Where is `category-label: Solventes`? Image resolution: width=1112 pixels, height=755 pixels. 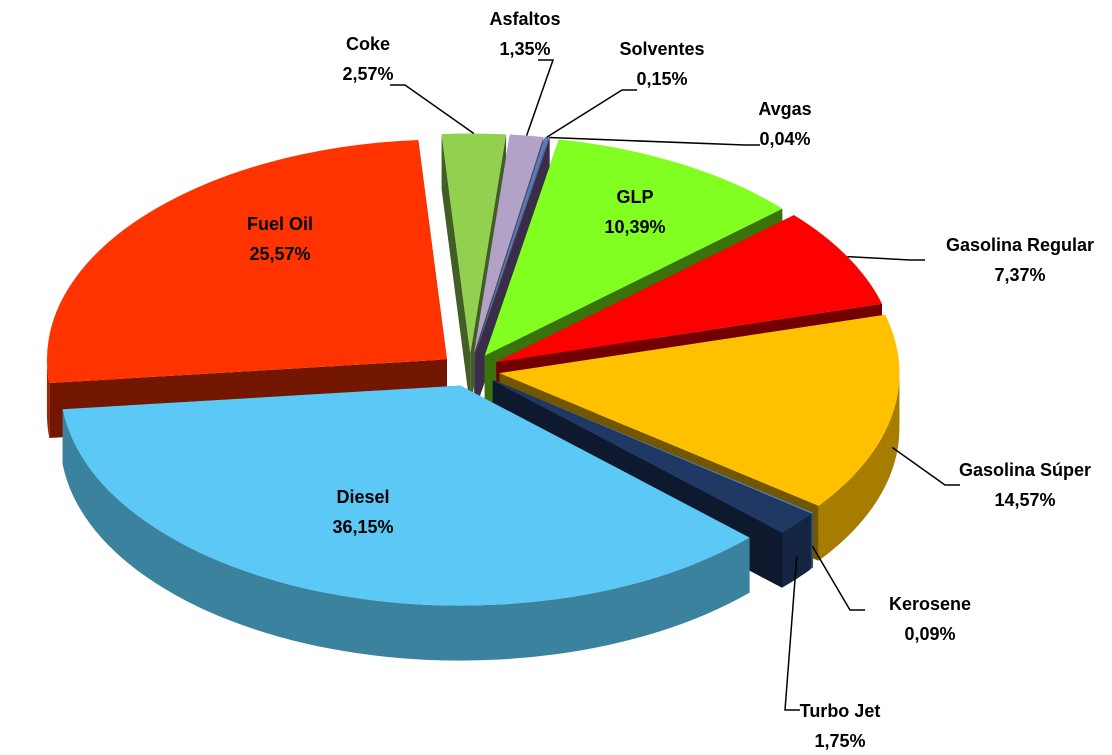 category-label: Solventes is located at coordinates (661, 49).